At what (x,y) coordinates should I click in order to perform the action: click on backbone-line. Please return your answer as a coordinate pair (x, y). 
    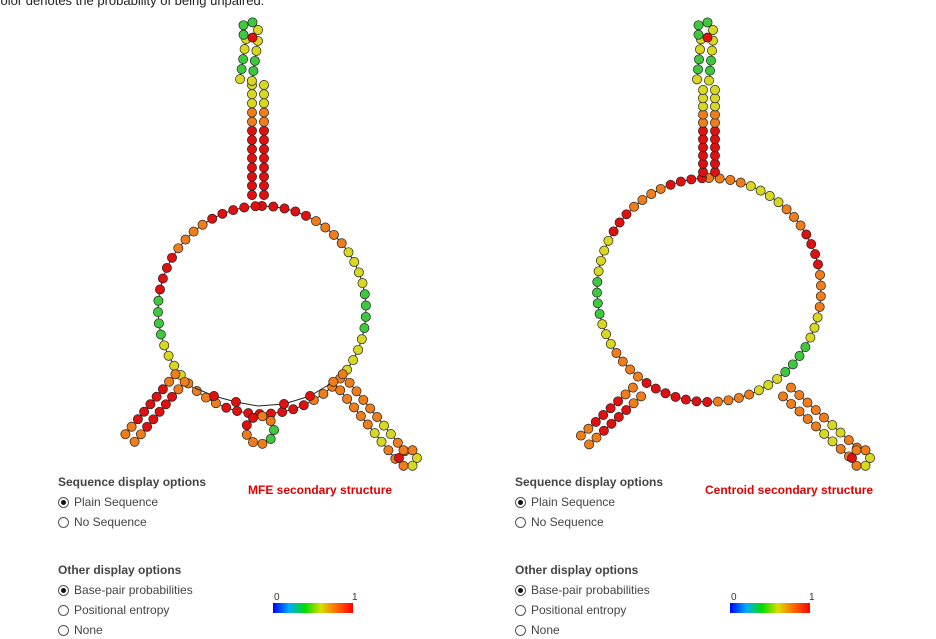
    Looking at the image, I should click on (364, 420).